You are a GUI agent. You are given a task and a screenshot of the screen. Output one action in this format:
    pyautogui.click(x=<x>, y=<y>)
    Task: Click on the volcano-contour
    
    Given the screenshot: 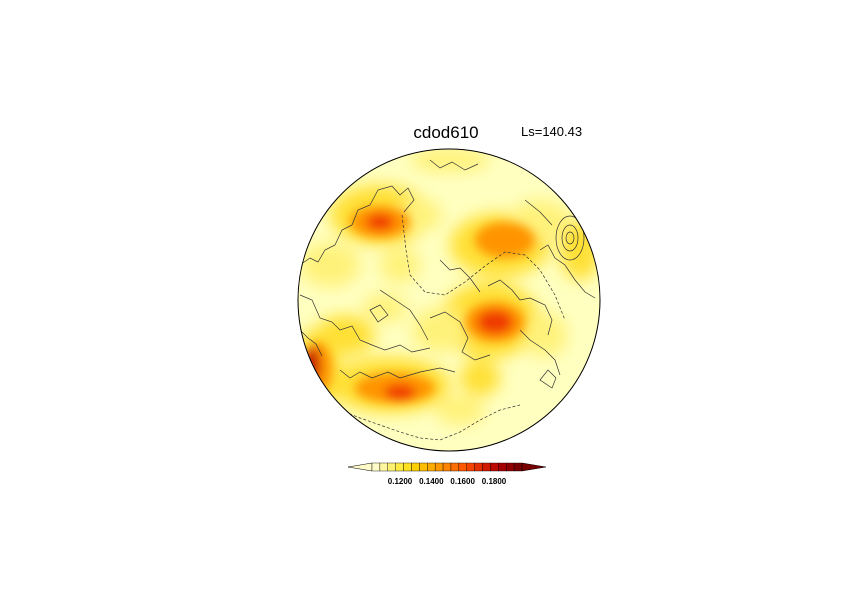 What is the action you would take?
    pyautogui.click(x=570, y=238)
    